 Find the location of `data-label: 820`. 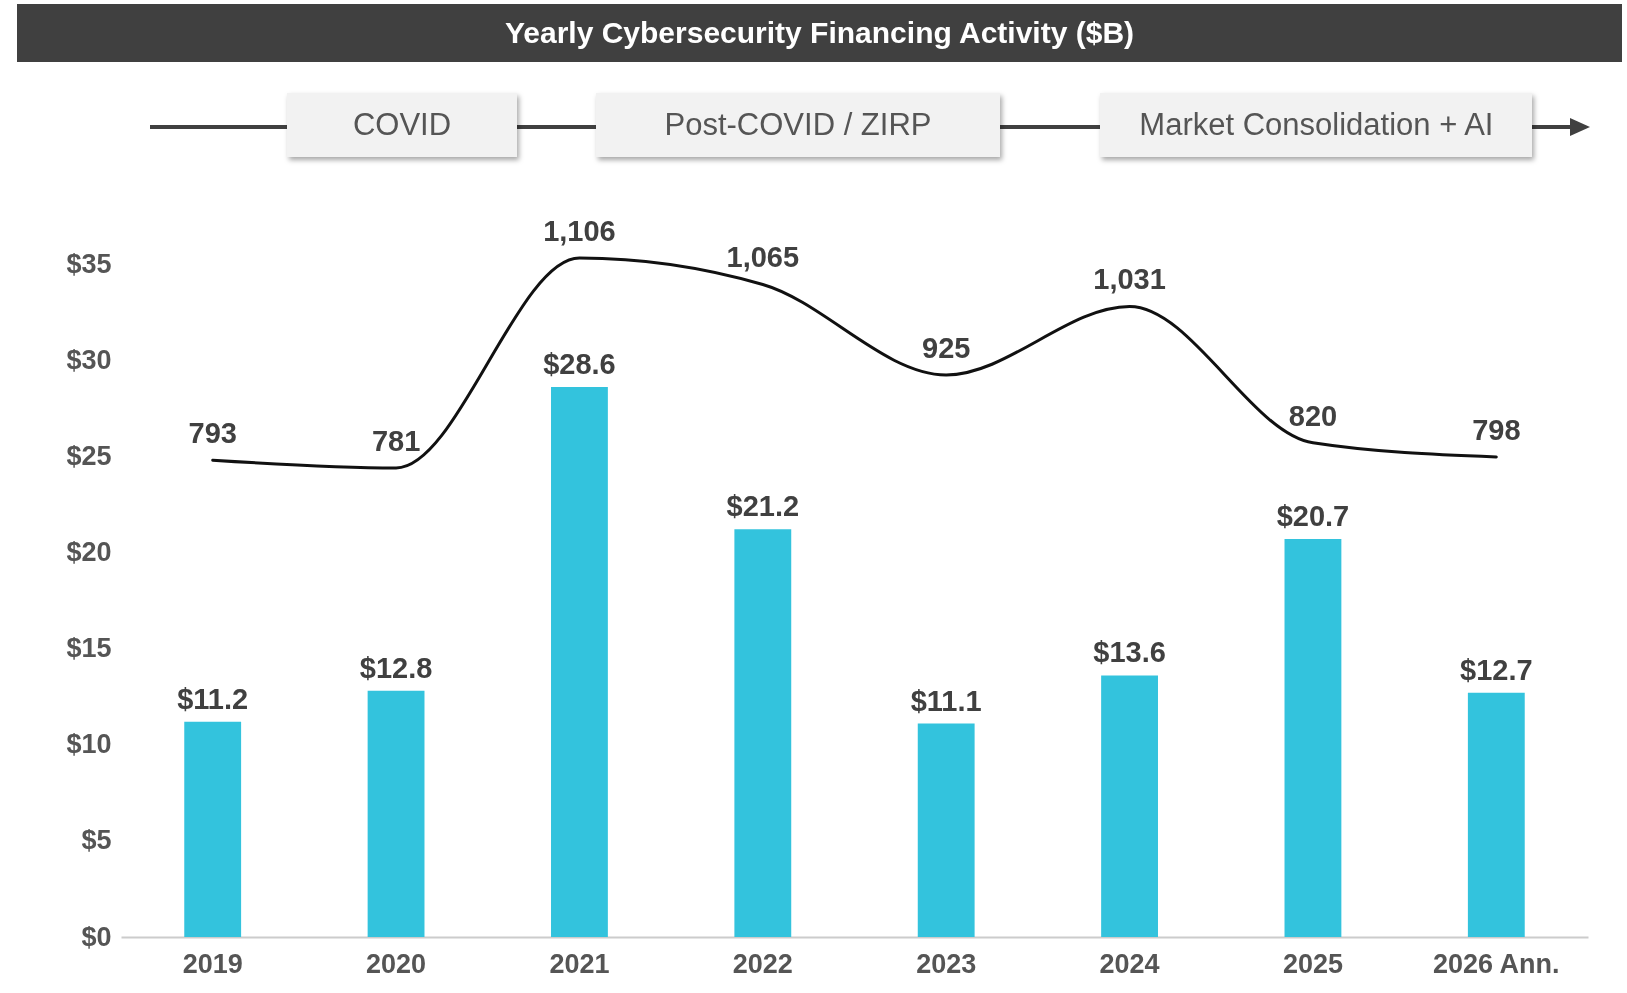

data-label: 820 is located at coordinates (1313, 415).